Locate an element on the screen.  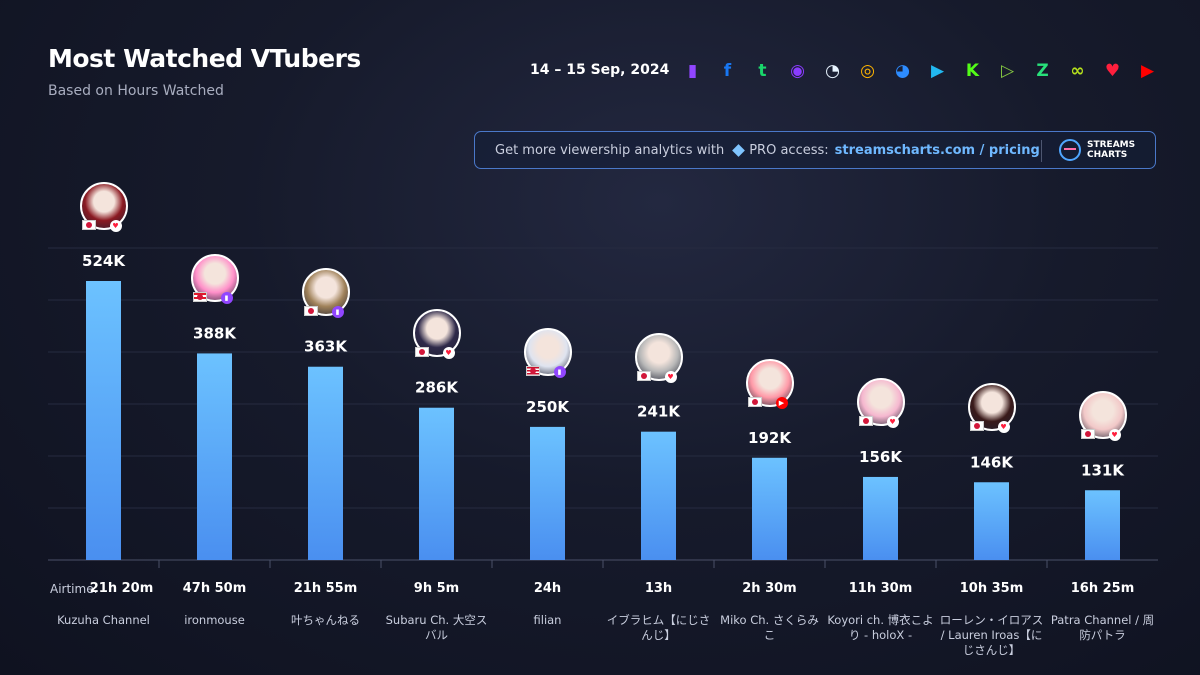
airtime-value: 9h 5m is located at coordinates (436, 588).